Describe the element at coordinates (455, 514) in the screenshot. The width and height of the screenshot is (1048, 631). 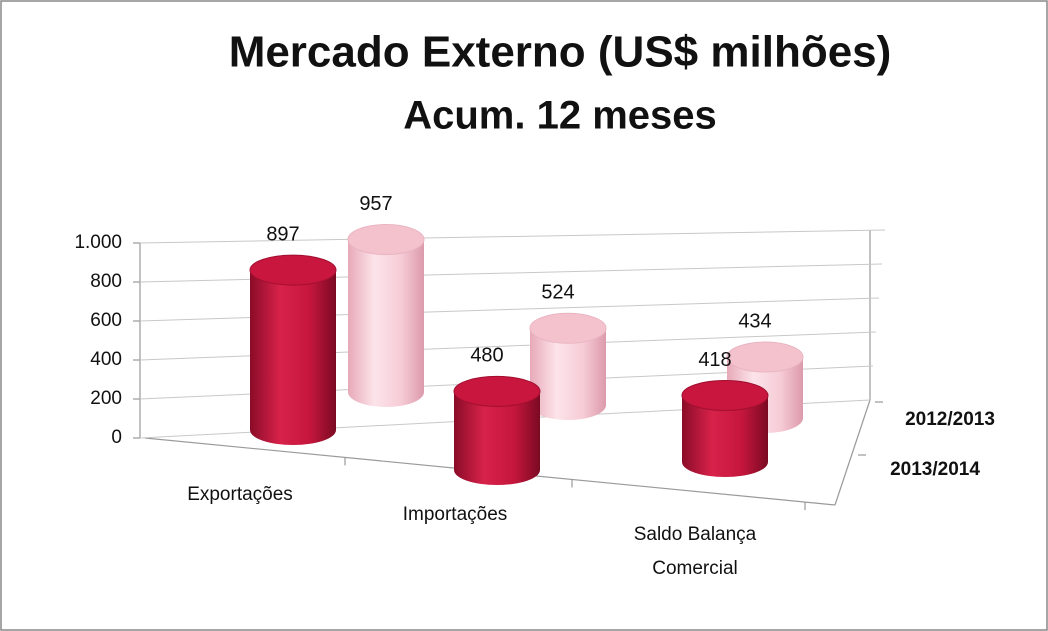
I see `x-tick-label: Importações` at that location.